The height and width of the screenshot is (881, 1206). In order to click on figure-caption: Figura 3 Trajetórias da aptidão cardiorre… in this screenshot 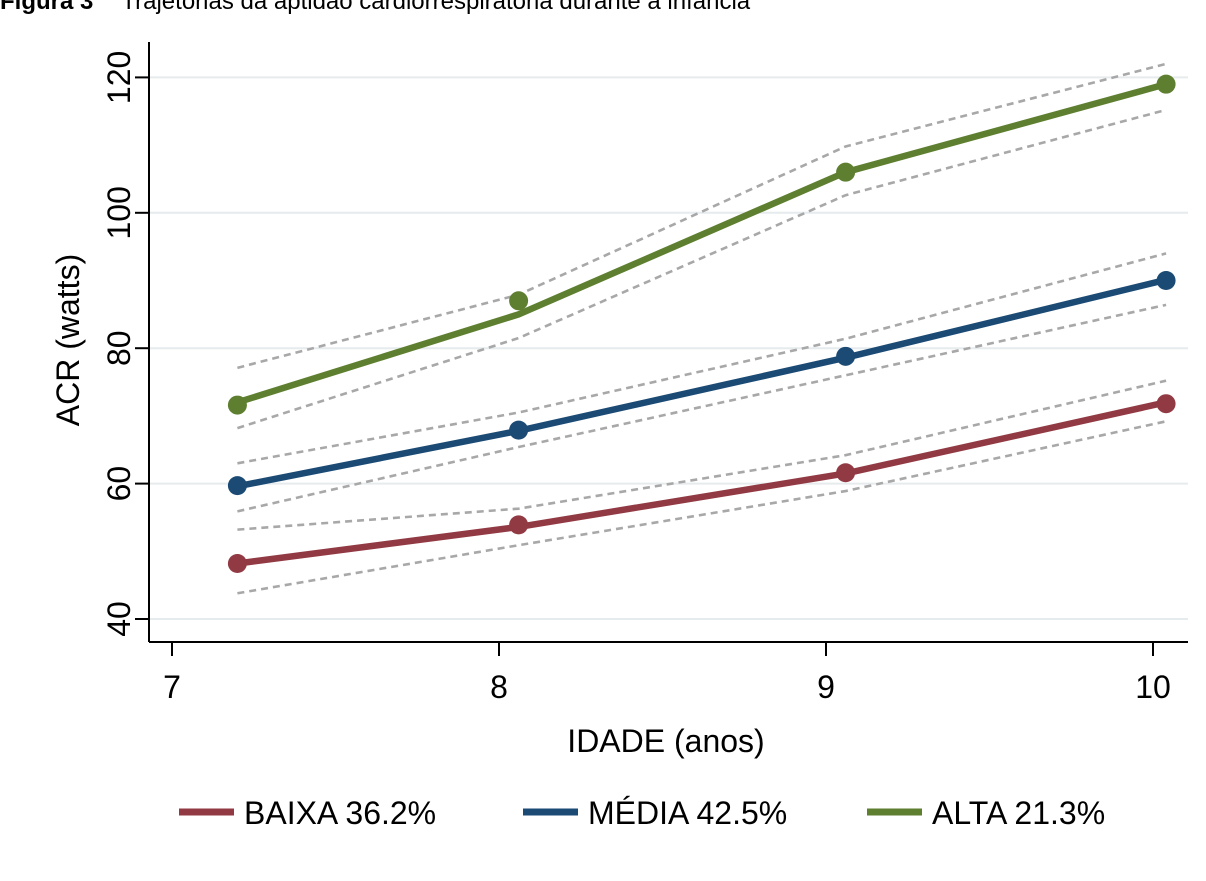, I will do `click(603, 9)`.